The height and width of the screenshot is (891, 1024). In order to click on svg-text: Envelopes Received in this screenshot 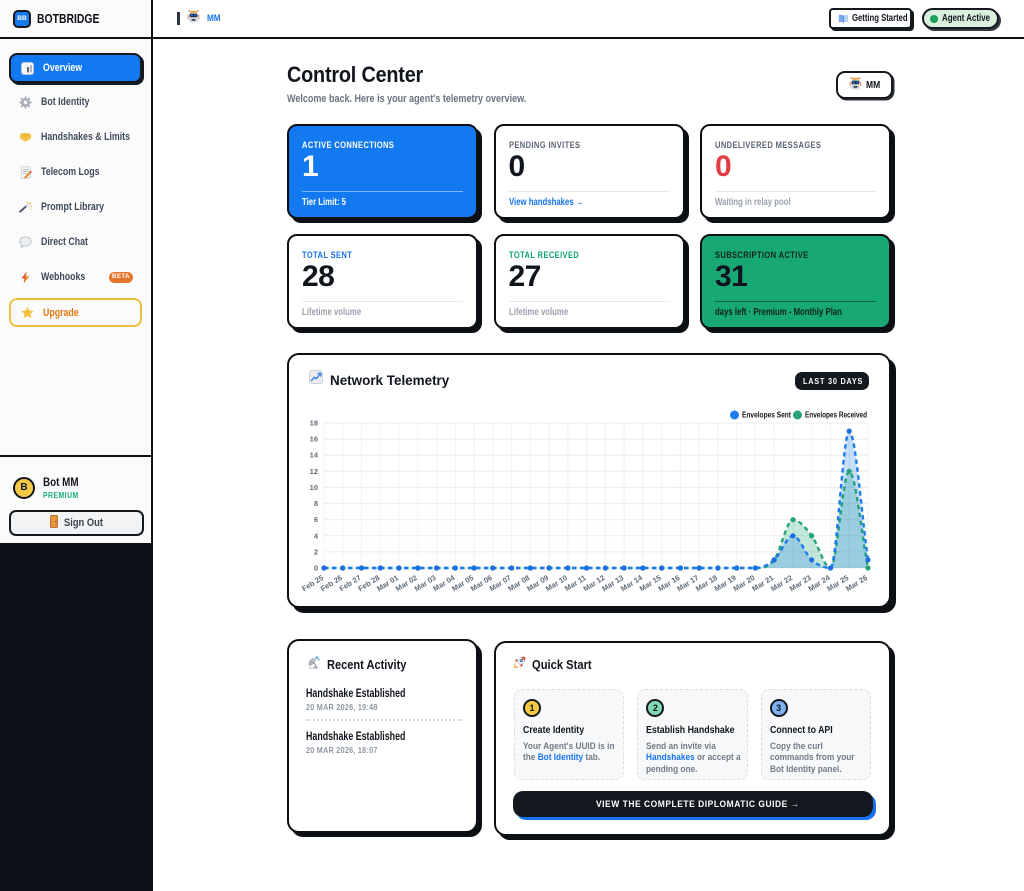, I will do `click(836, 415)`.